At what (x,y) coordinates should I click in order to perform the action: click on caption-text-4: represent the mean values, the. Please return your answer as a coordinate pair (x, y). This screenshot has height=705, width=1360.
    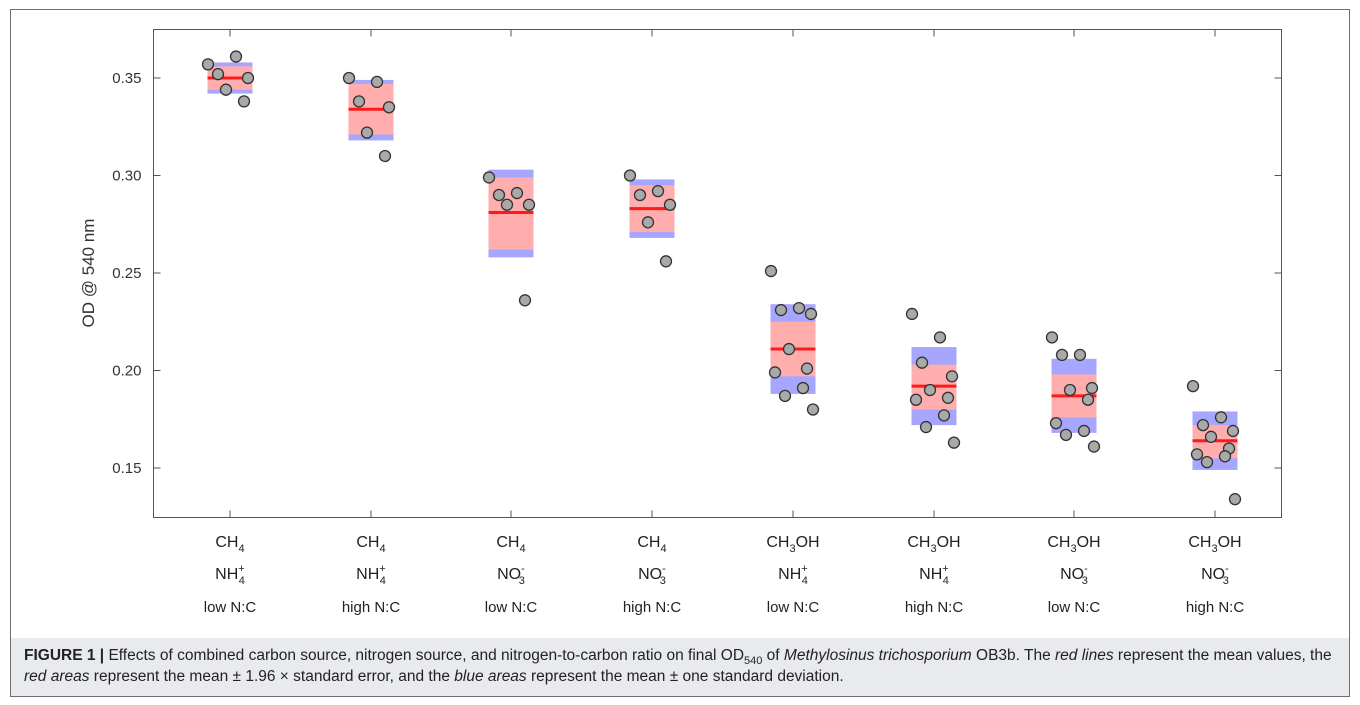
    Looking at the image, I should click on (1222, 655).